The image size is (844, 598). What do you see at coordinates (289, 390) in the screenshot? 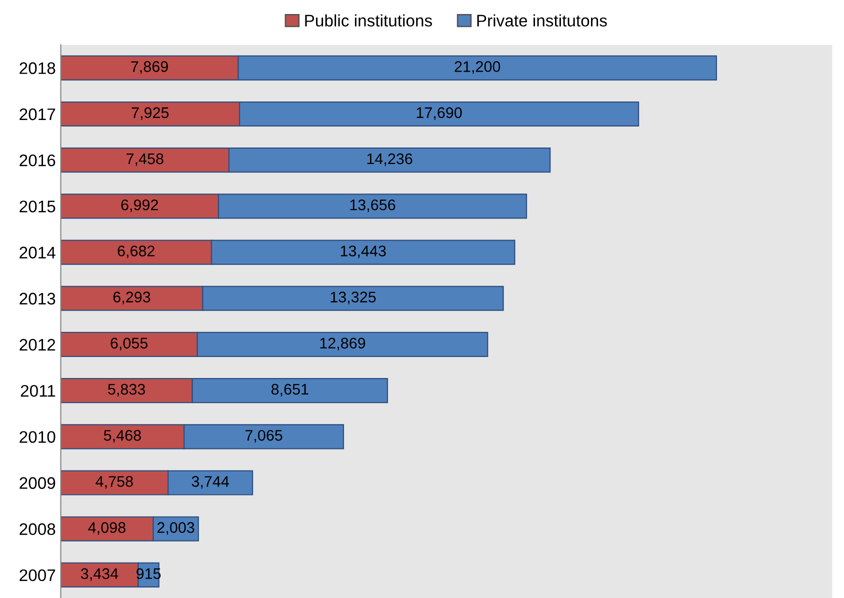
I see `data-label: 8,651` at bounding box center [289, 390].